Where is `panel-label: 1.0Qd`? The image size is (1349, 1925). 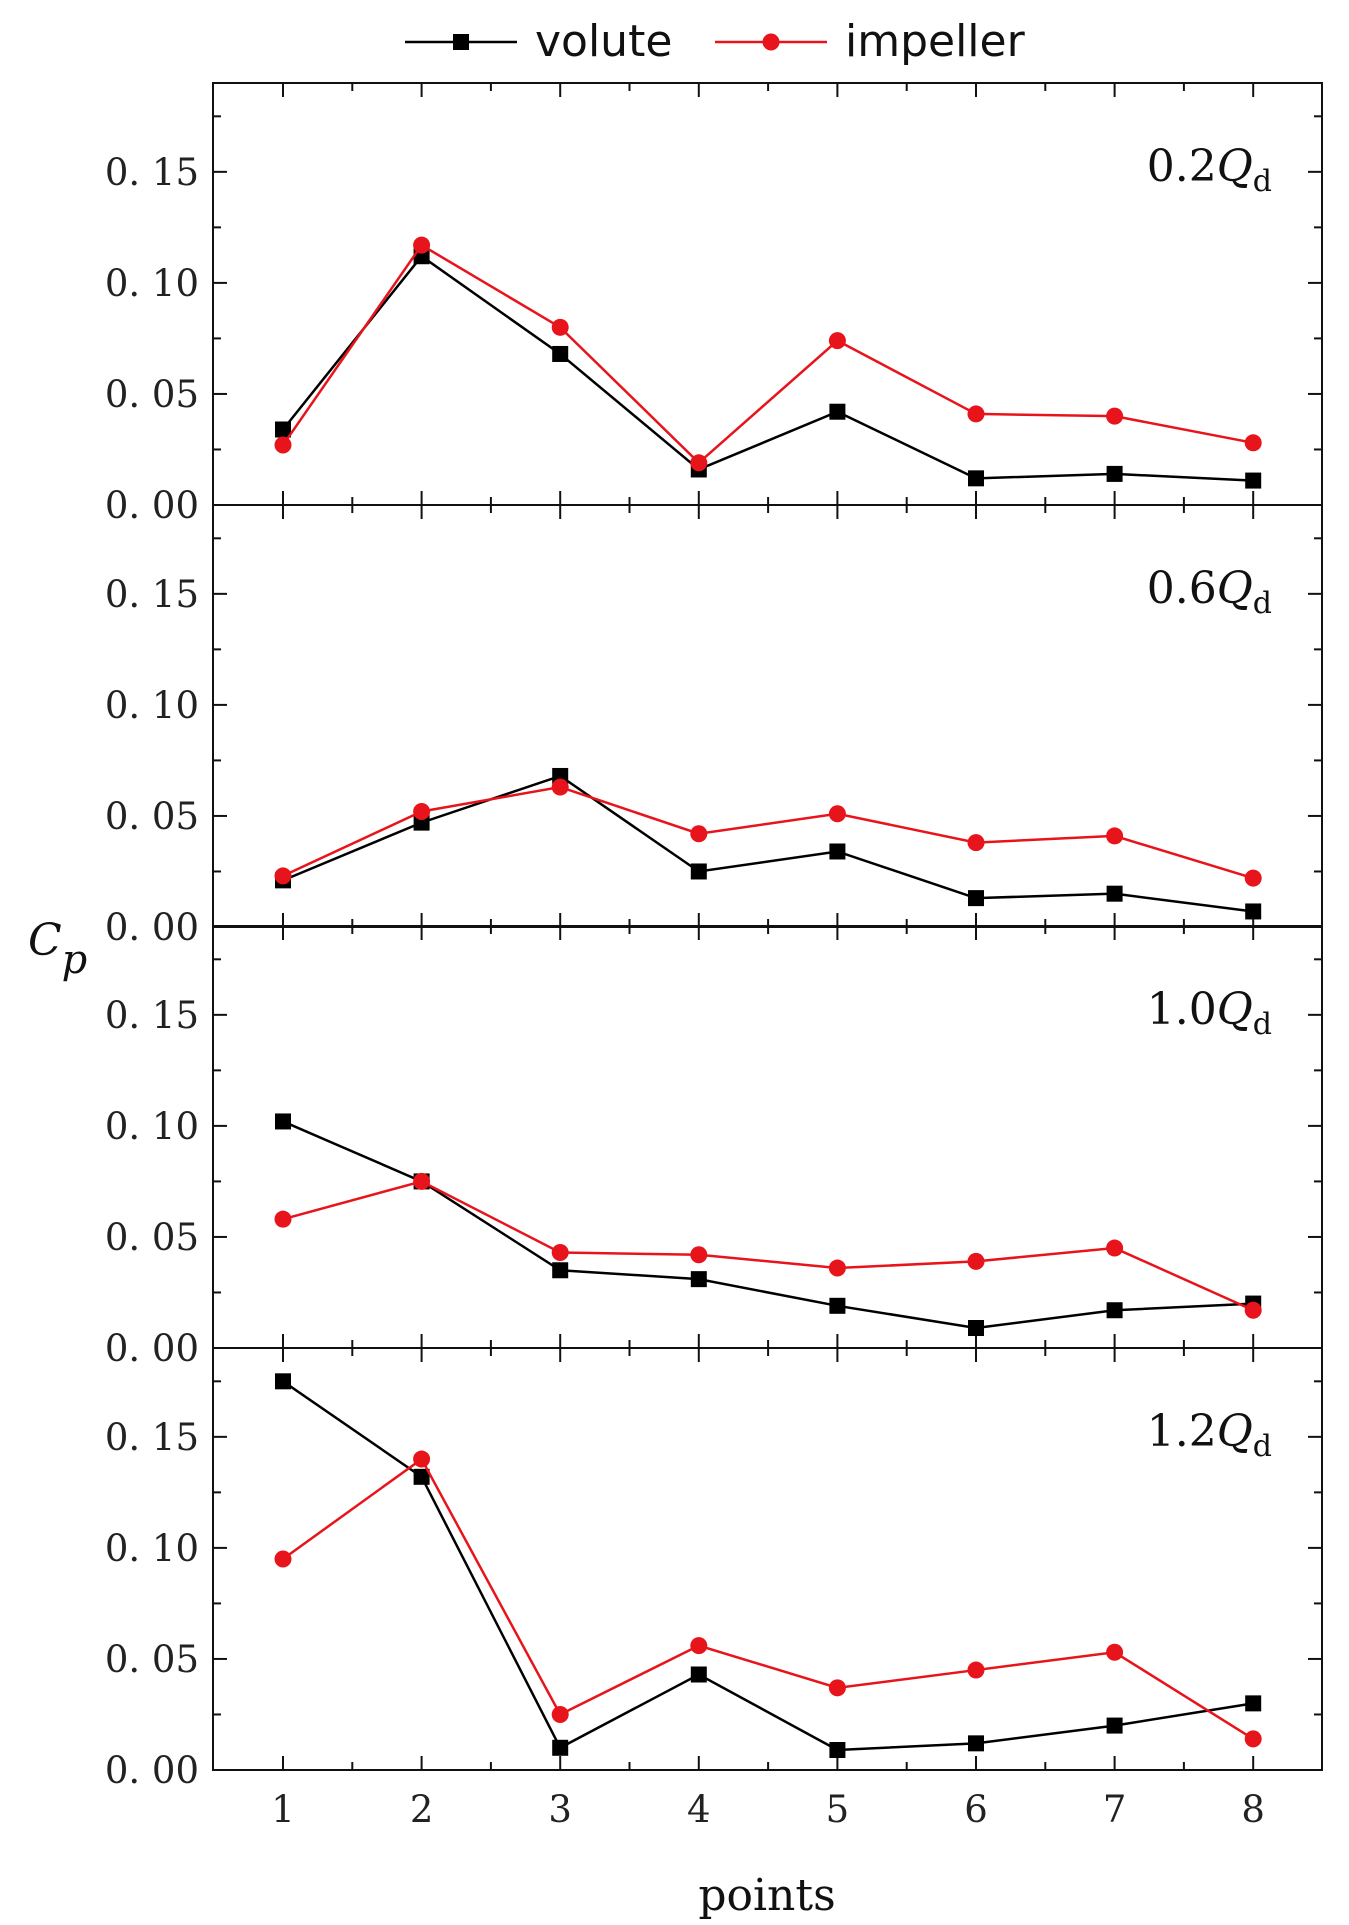 panel-label: 1.0Qd is located at coordinates (1209, 1013).